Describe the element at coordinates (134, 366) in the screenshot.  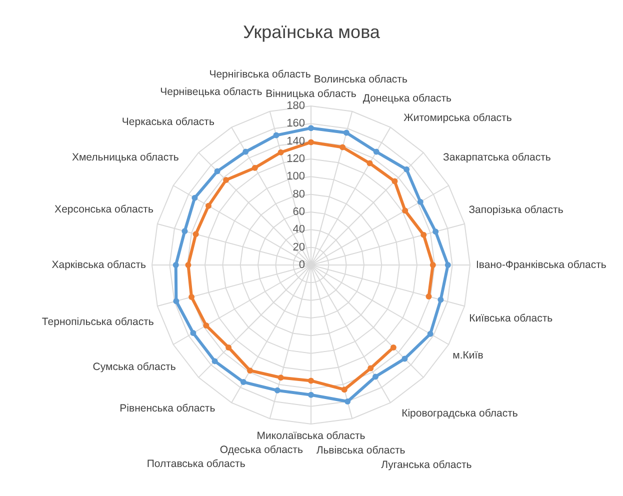
I see `spoke-label: Сумська область` at that location.